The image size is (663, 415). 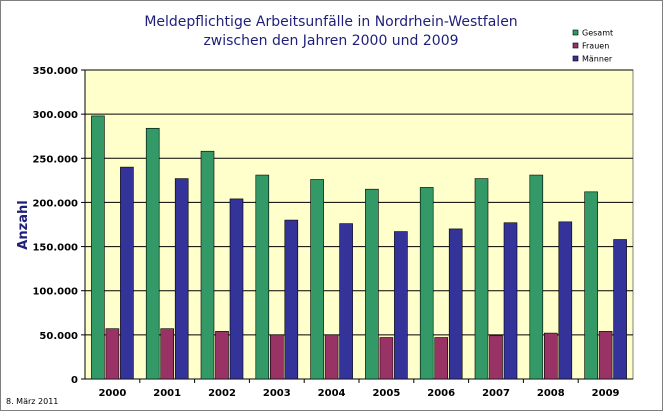 What do you see at coordinates (32, 401) in the screenshot?
I see `footnote-date: 8. März 2011` at bounding box center [32, 401].